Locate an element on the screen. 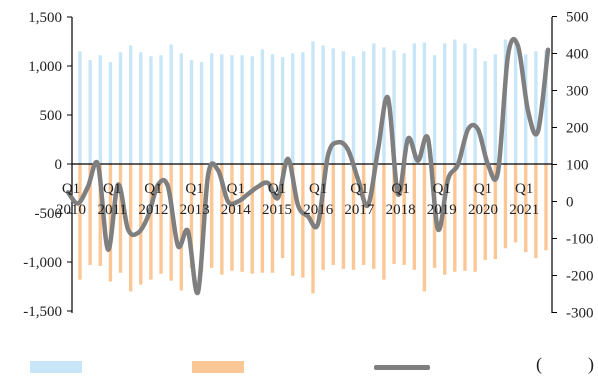  x-tick-label-year: 2010 is located at coordinates (71, 210).